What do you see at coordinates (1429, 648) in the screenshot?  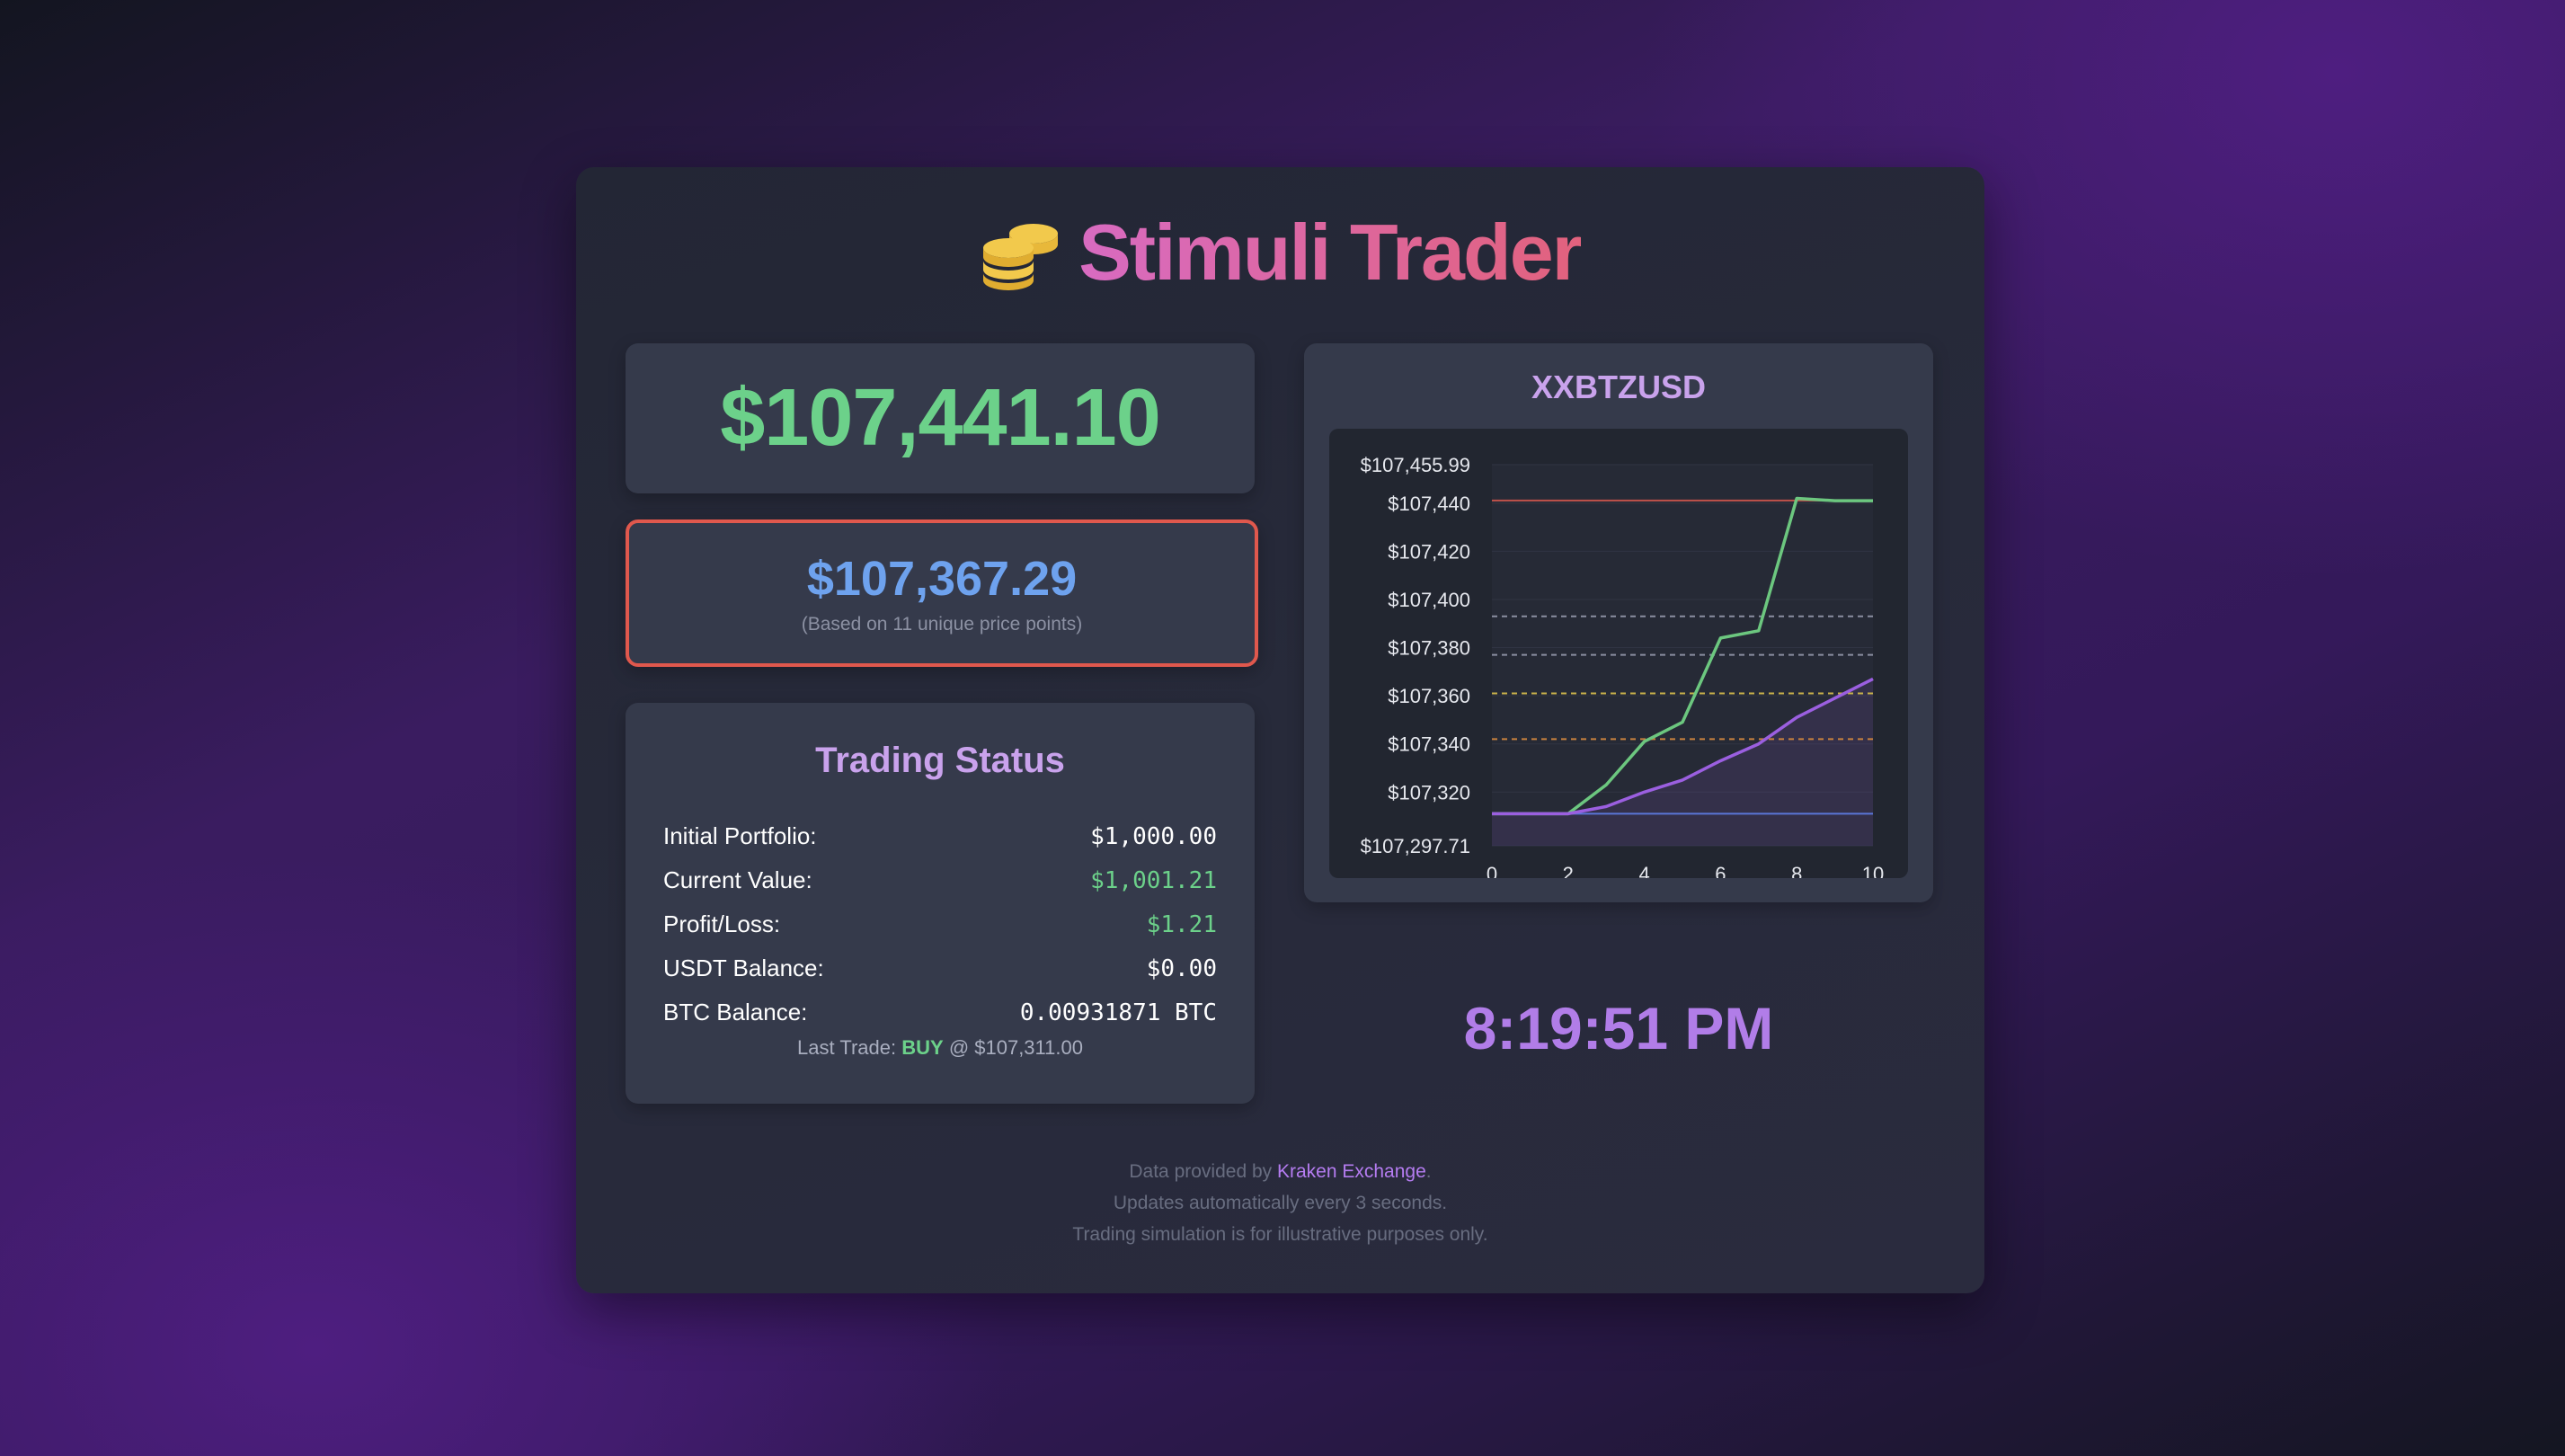 I see `y-tick-label: $107,380` at bounding box center [1429, 648].